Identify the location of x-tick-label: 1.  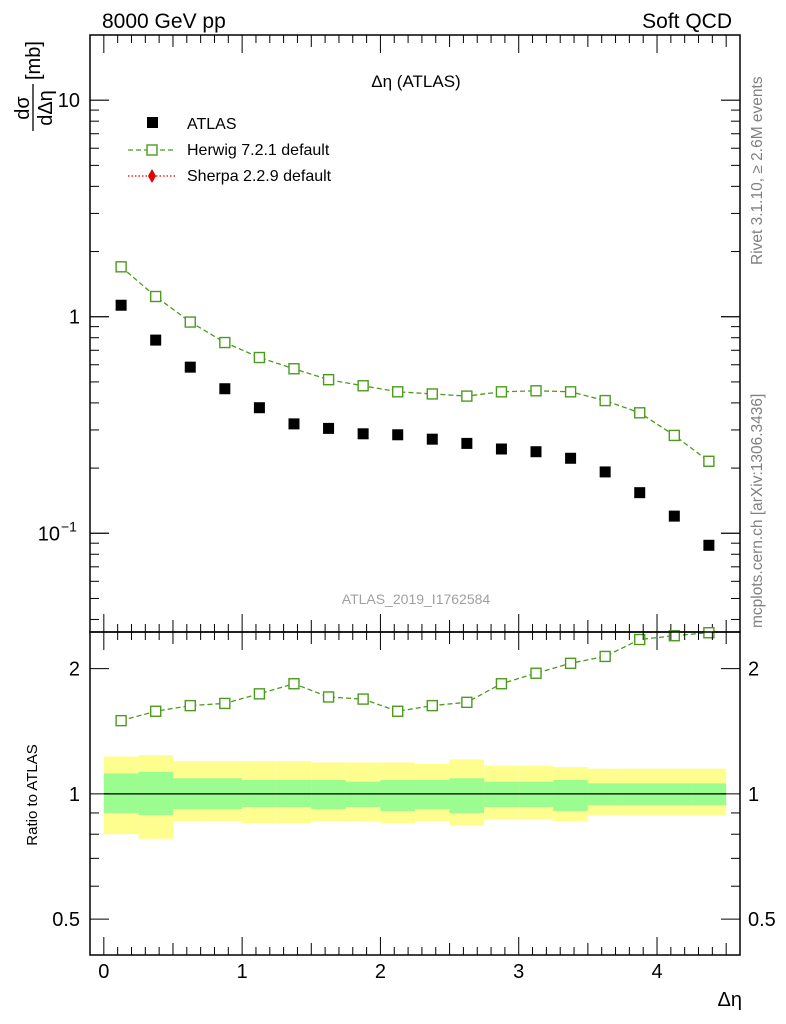
(242, 972).